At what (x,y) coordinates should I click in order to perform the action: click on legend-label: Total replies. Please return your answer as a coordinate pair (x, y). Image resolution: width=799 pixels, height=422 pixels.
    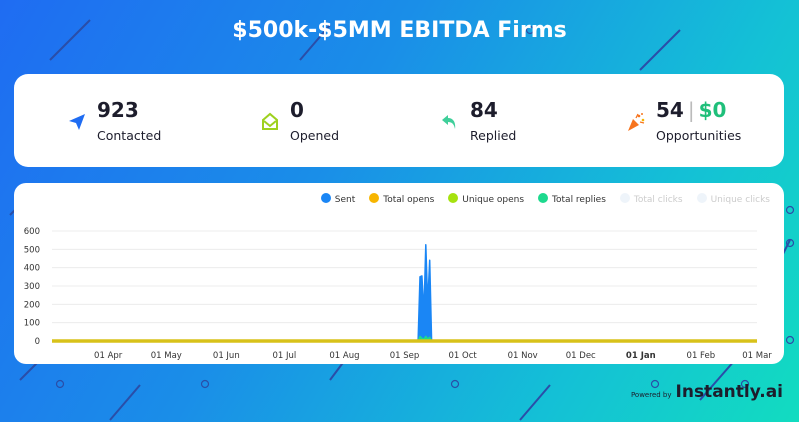
    Looking at the image, I should click on (579, 200).